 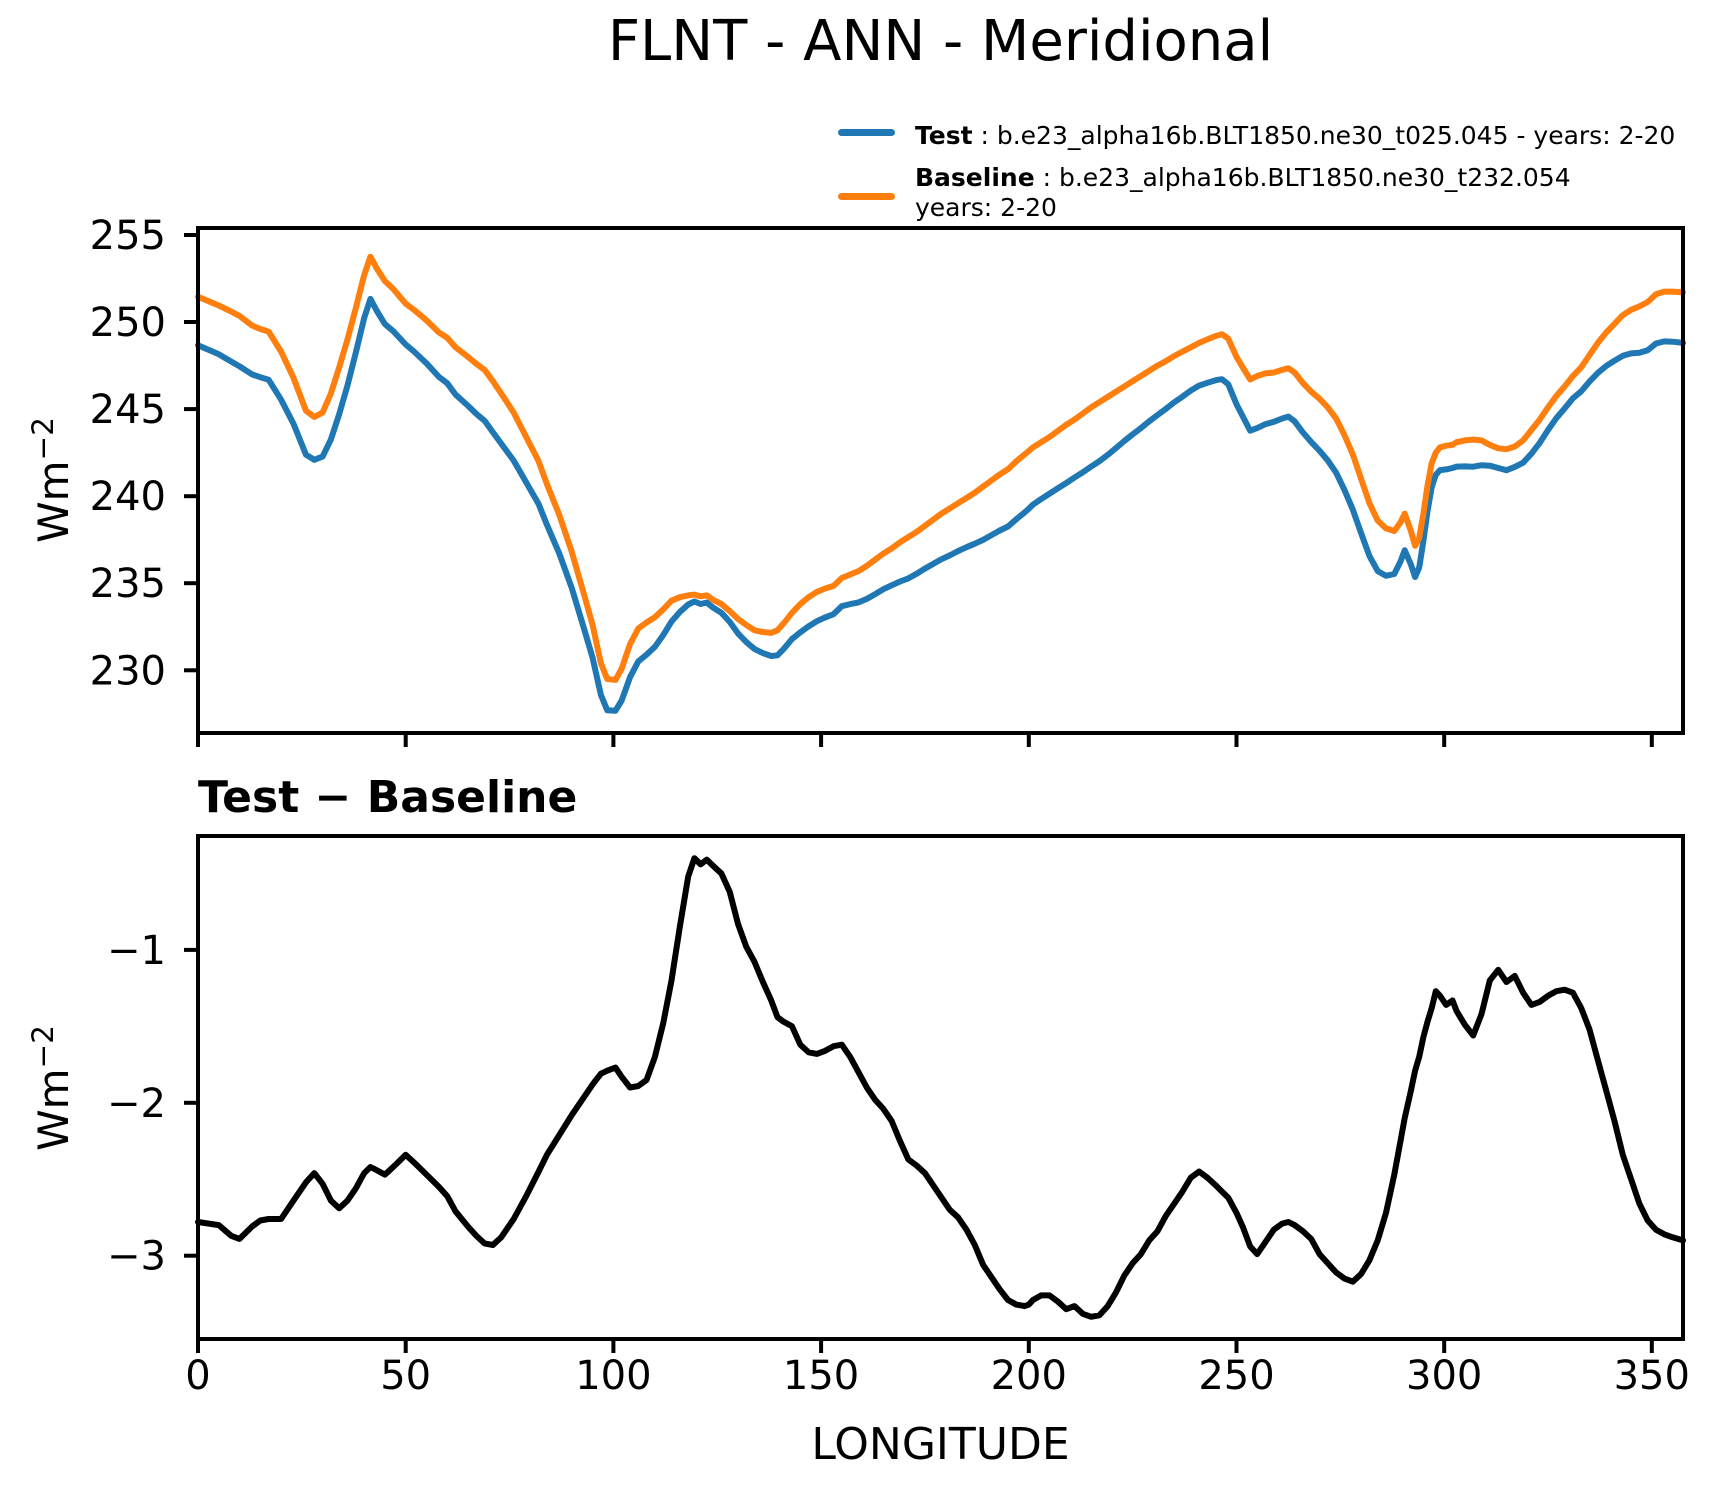 I want to click on y-tick-label: −3, so click(x=136, y=1257).